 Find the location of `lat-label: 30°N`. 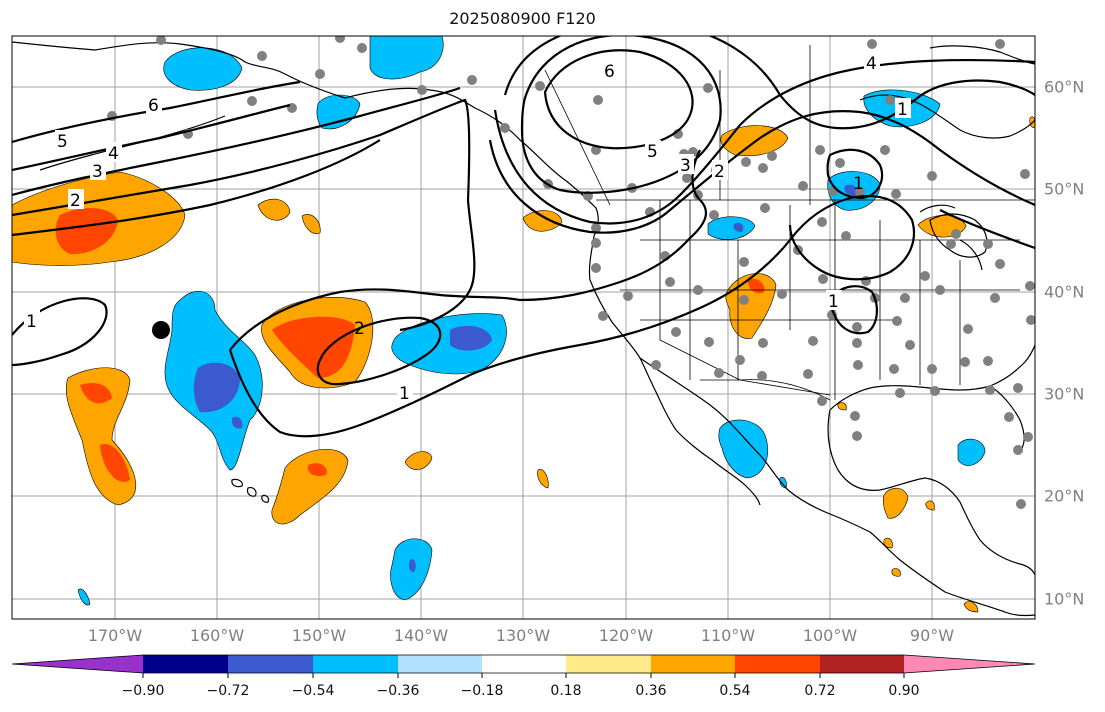

lat-label: 30°N is located at coordinates (1064, 394).